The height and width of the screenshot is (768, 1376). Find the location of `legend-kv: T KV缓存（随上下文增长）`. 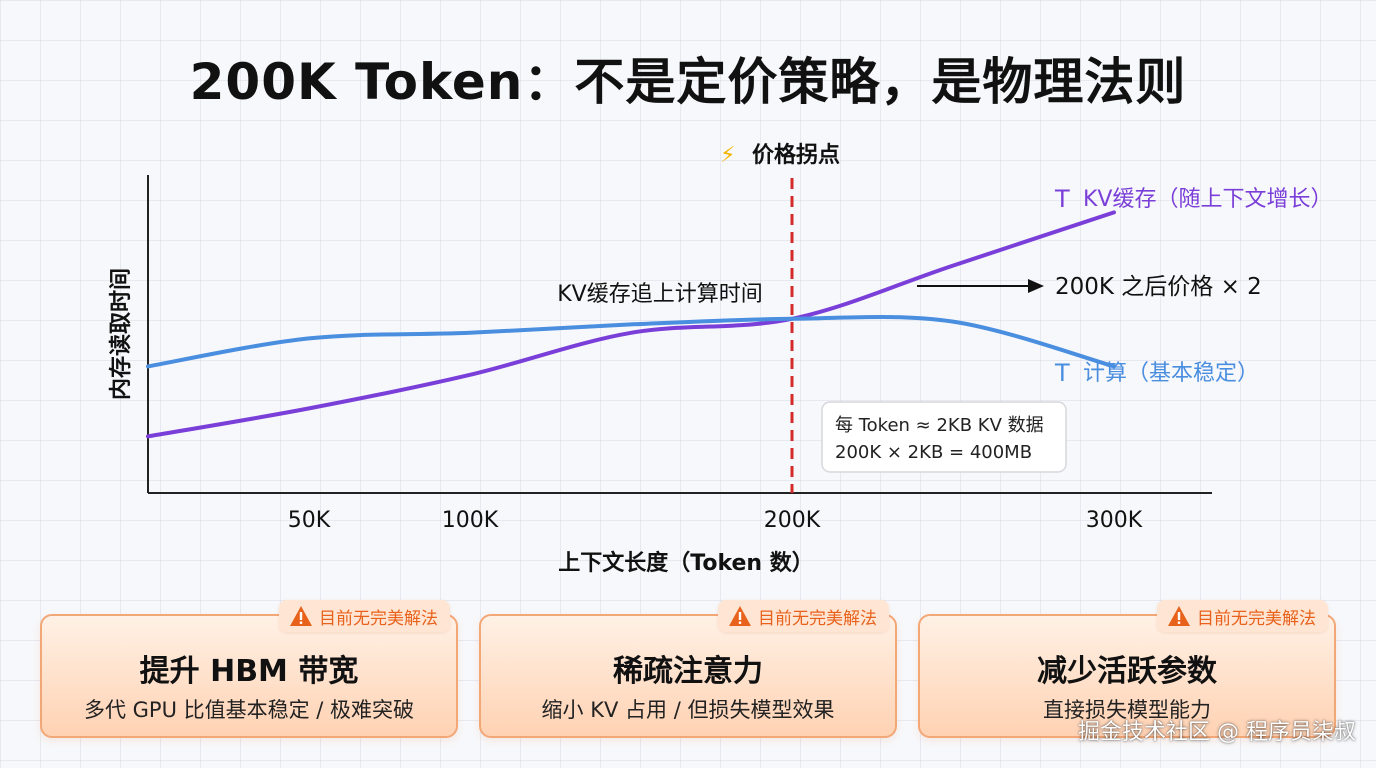

legend-kv: T KV缓存（随上下文增长） is located at coordinates (1193, 199).